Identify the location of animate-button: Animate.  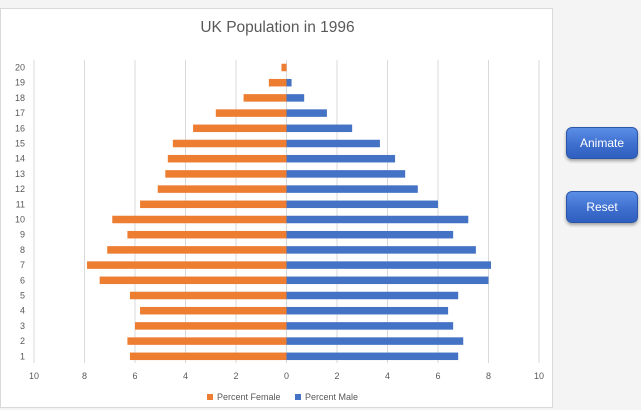
(602, 143).